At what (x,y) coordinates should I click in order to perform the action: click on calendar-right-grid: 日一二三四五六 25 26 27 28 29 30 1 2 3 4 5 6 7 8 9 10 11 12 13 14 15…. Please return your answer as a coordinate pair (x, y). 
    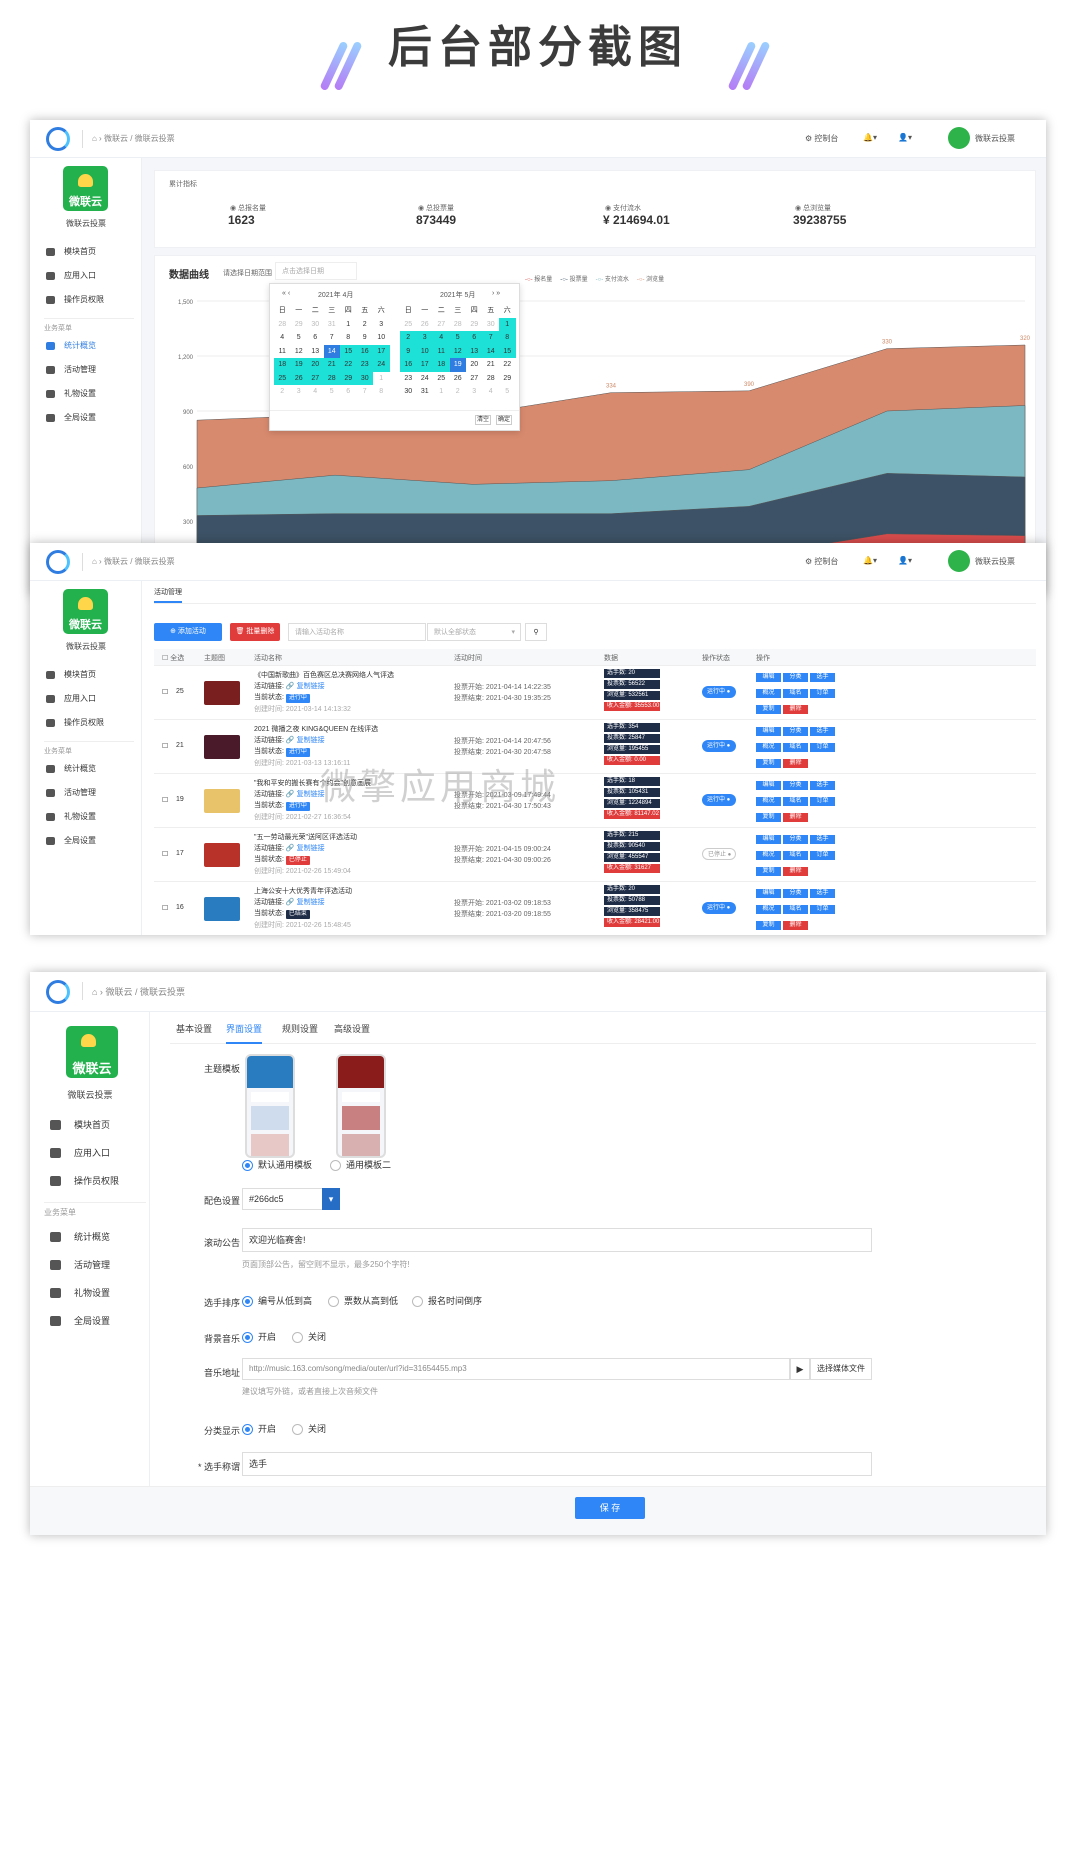
    Looking at the image, I should click on (458, 351).